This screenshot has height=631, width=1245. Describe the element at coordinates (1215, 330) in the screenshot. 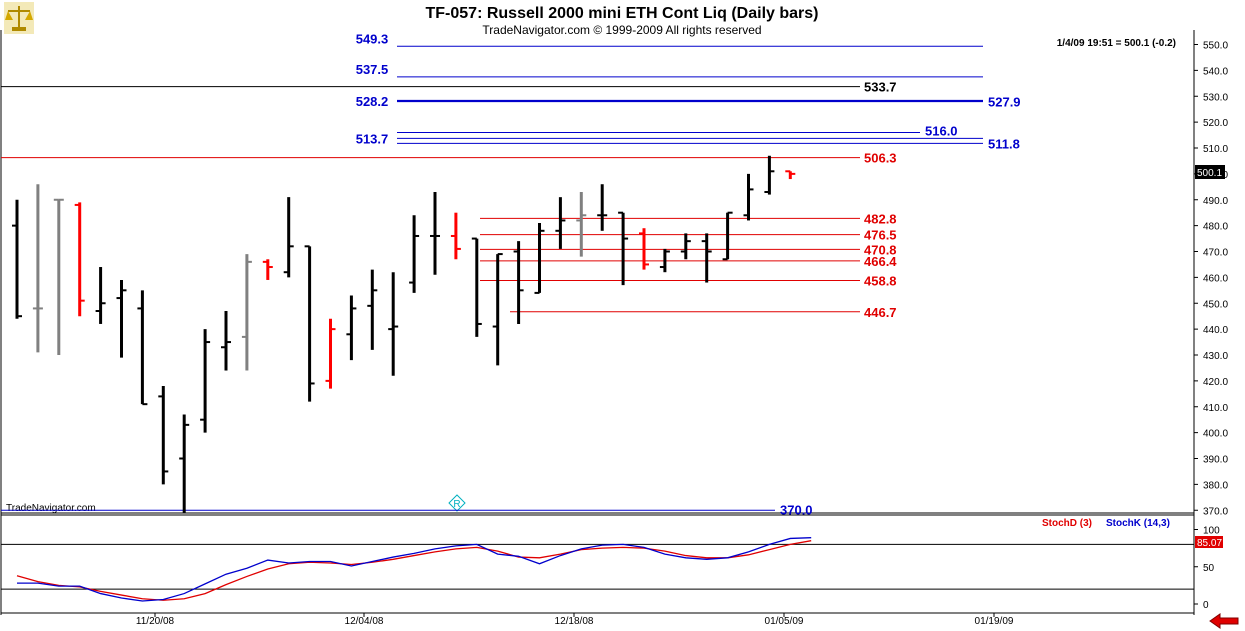

I see `price-tick-label: 440.0` at that location.